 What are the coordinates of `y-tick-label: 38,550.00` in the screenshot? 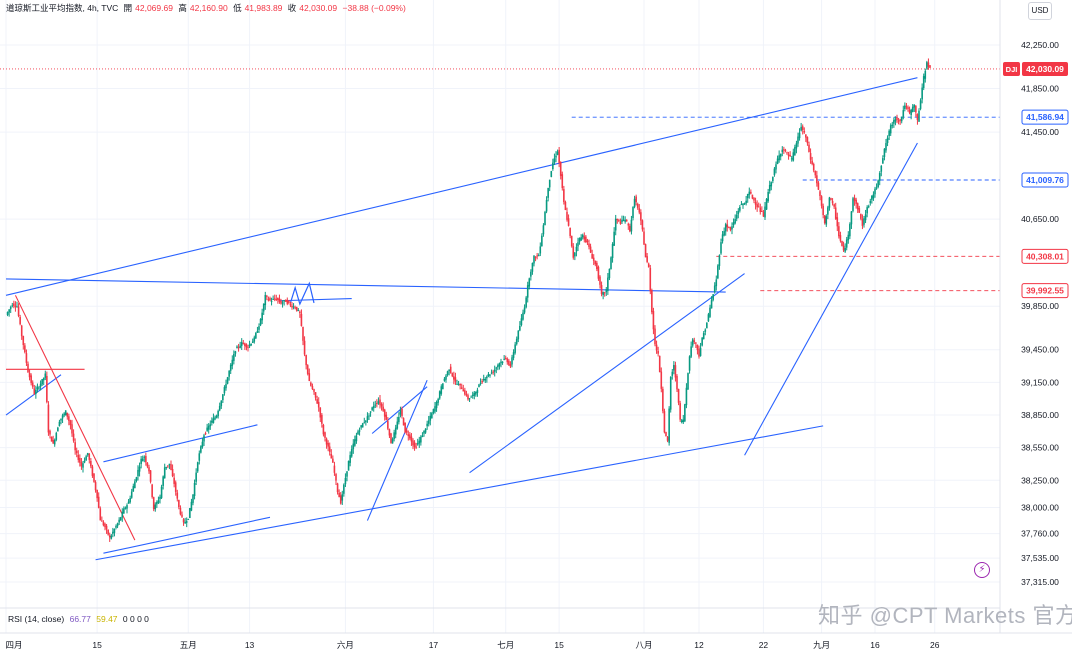 It's located at (1040, 448).